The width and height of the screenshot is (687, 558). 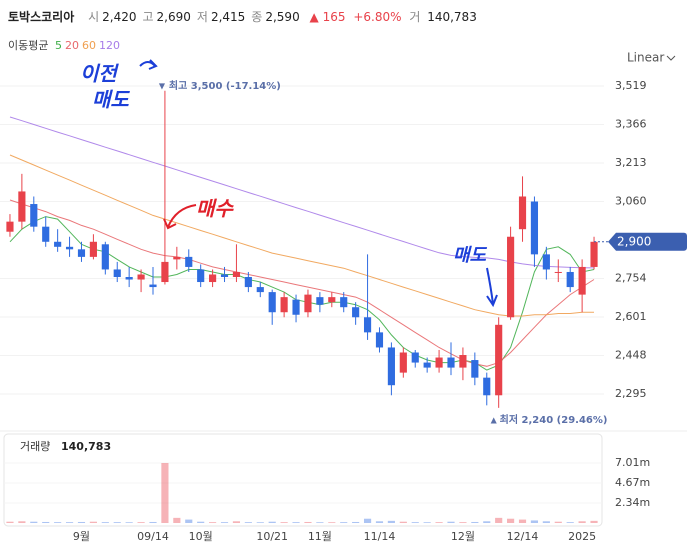 I want to click on header-item-value: 2,590, so click(x=282, y=17).